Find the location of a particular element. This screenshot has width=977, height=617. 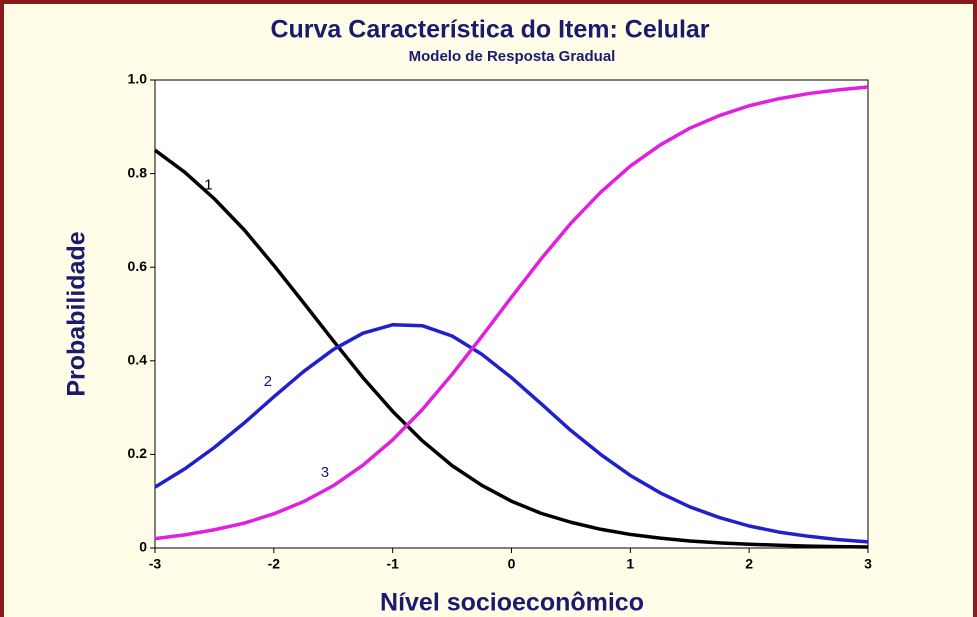

series-label: 2 is located at coordinates (268, 381).